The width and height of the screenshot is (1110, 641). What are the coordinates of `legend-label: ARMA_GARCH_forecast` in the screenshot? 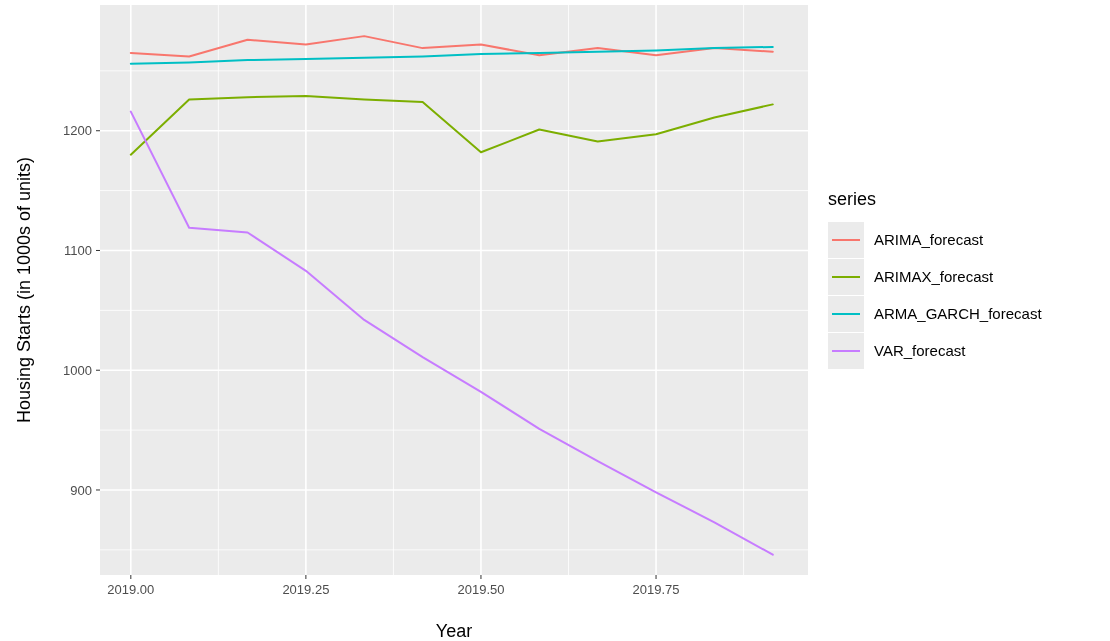 It's located at (958, 314).